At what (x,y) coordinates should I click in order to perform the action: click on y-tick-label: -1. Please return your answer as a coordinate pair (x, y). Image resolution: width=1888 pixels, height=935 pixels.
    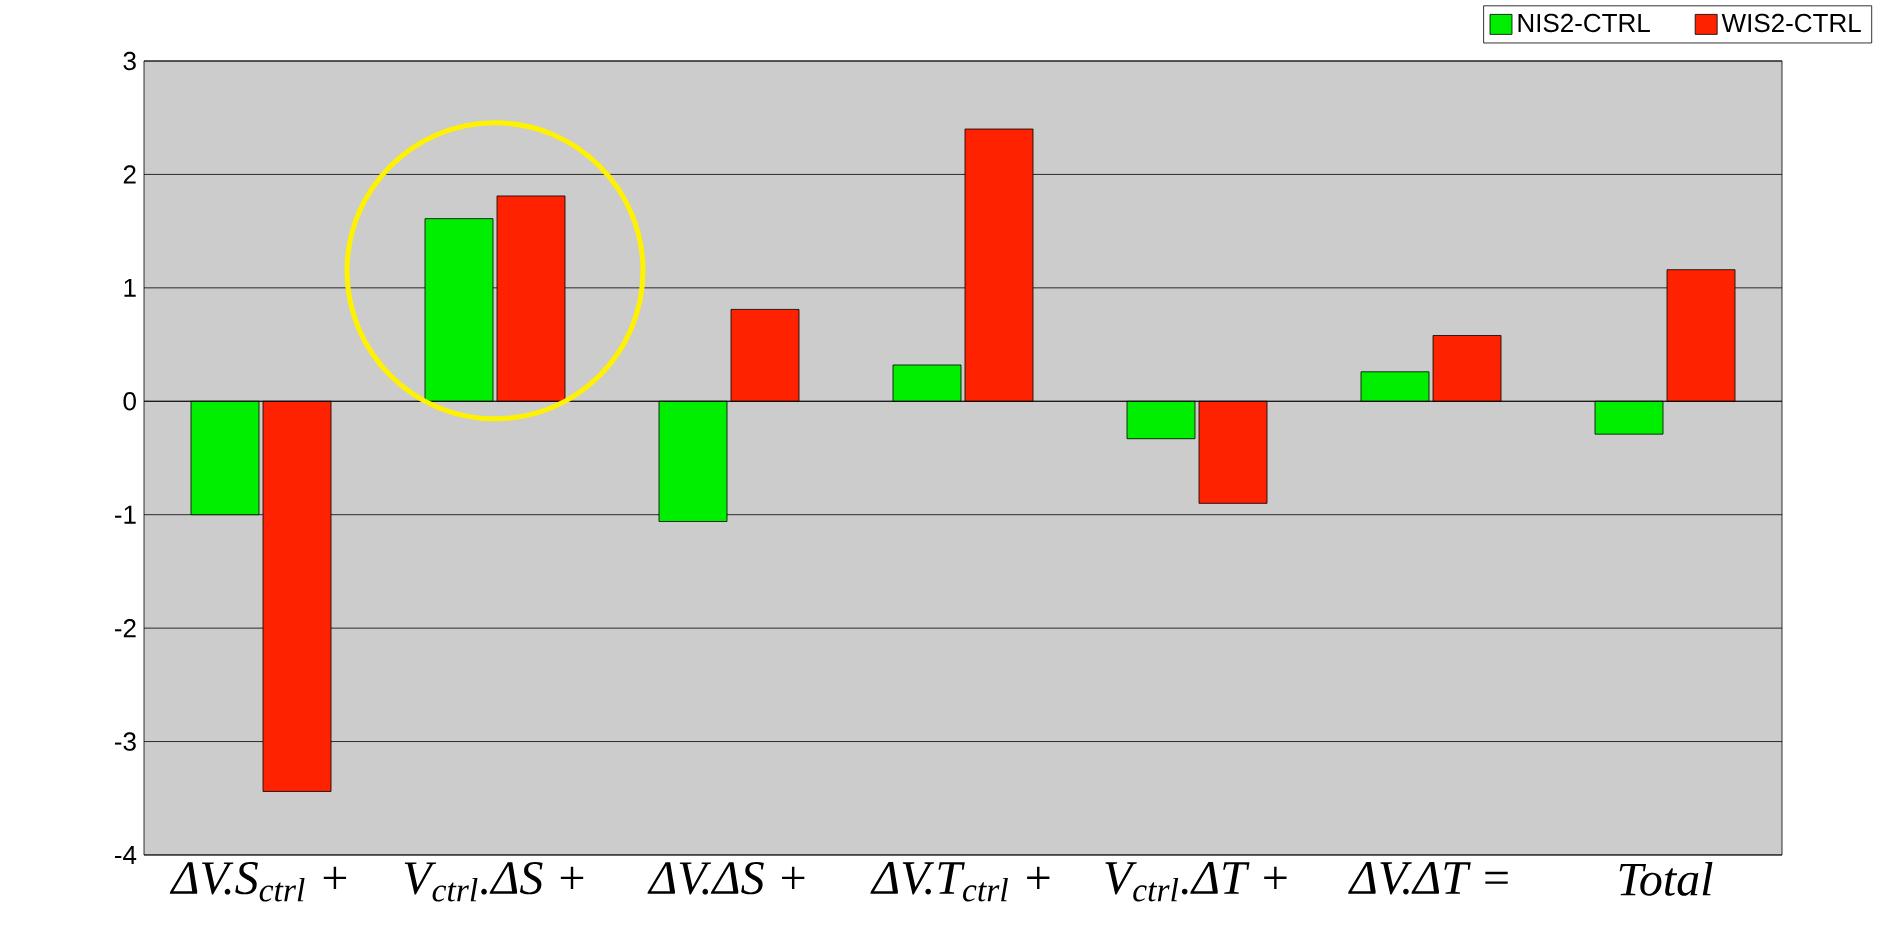
    Looking at the image, I should click on (125, 514).